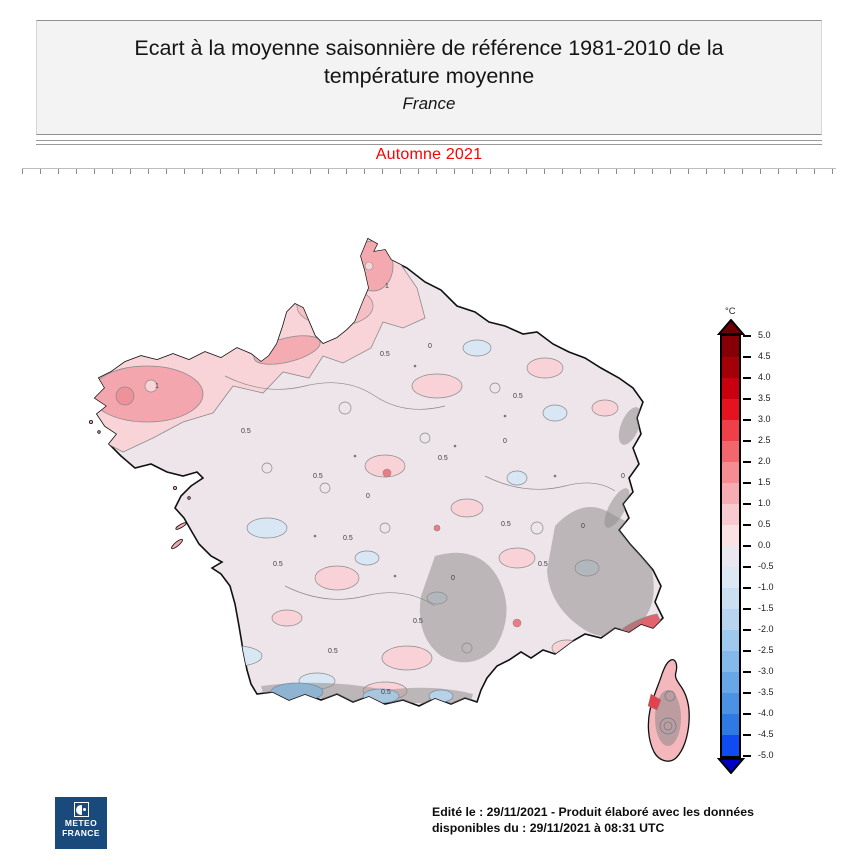 The height and width of the screenshot is (858, 858). Describe the element at coordinates (429, 154) in the screenshot. I see `season-label: Automne 2021` at that location.